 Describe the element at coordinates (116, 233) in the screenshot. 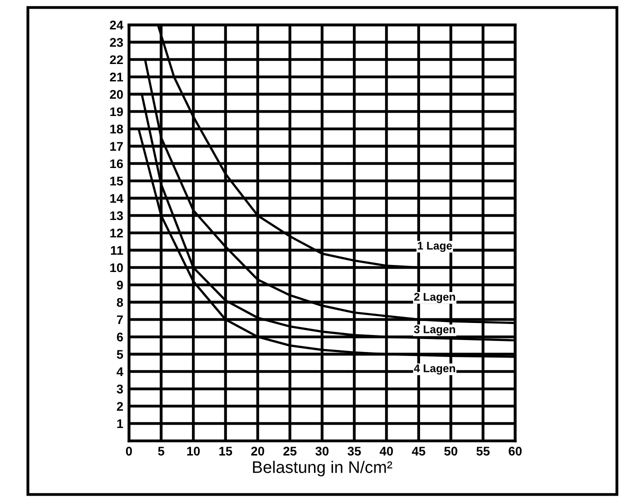

I see `y-tick-label: 12` at that location.